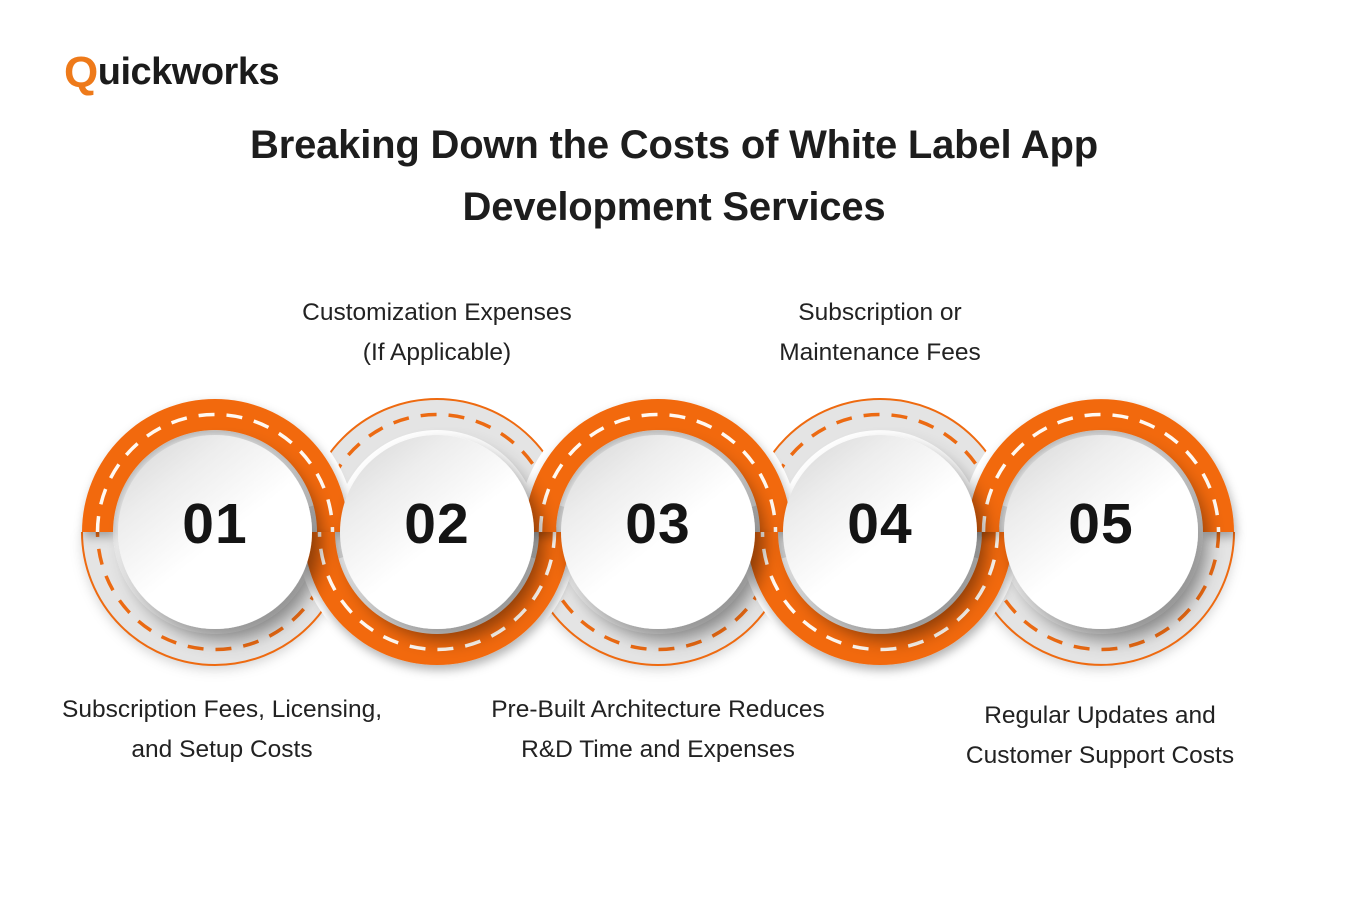  Describe the element at coordinates (880, 333) in the screenshot. I see `step-label-04: Subscription or Maintenance Fees` at that location.